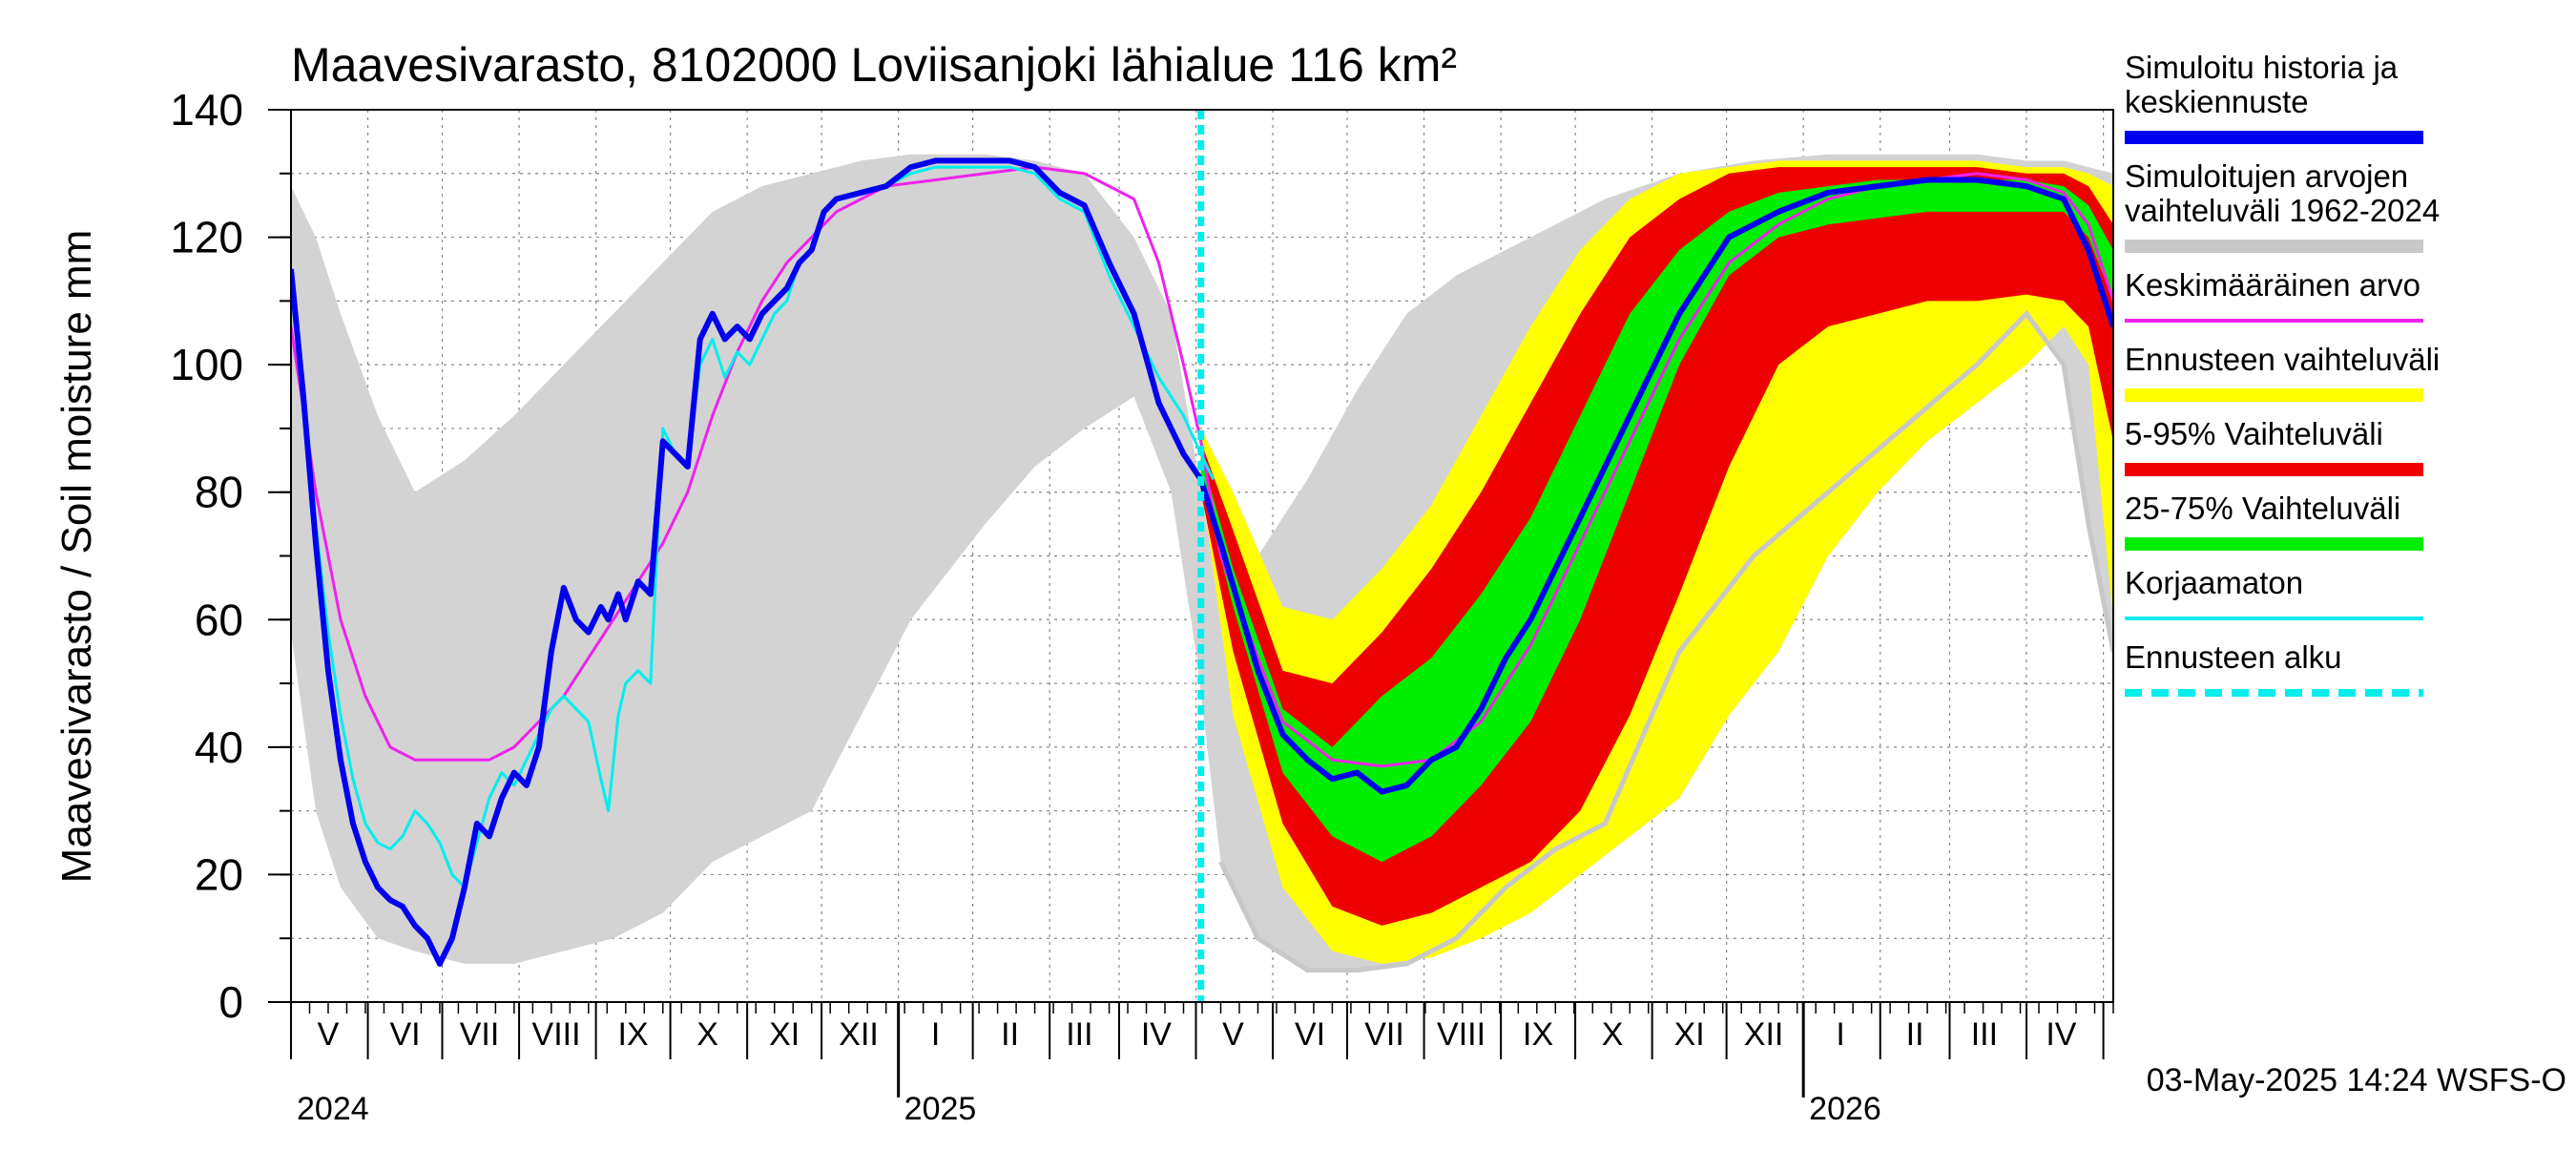  What do you see at coordinates (2356, 1080) in the screenshot?
I see `timestamp: 03-May-2025 14:24 WSFS-O` at bounding box center [2356, 1080].